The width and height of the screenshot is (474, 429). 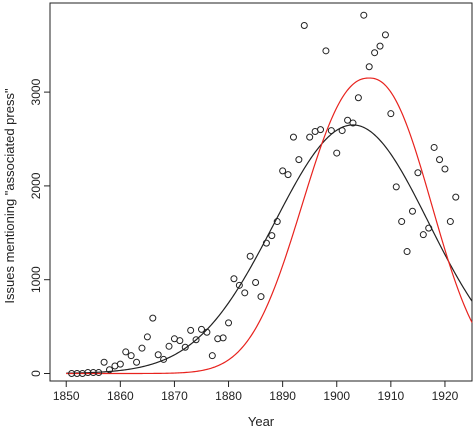 I want to click on y-tick-label: 3000, so click(x=36, y=91).